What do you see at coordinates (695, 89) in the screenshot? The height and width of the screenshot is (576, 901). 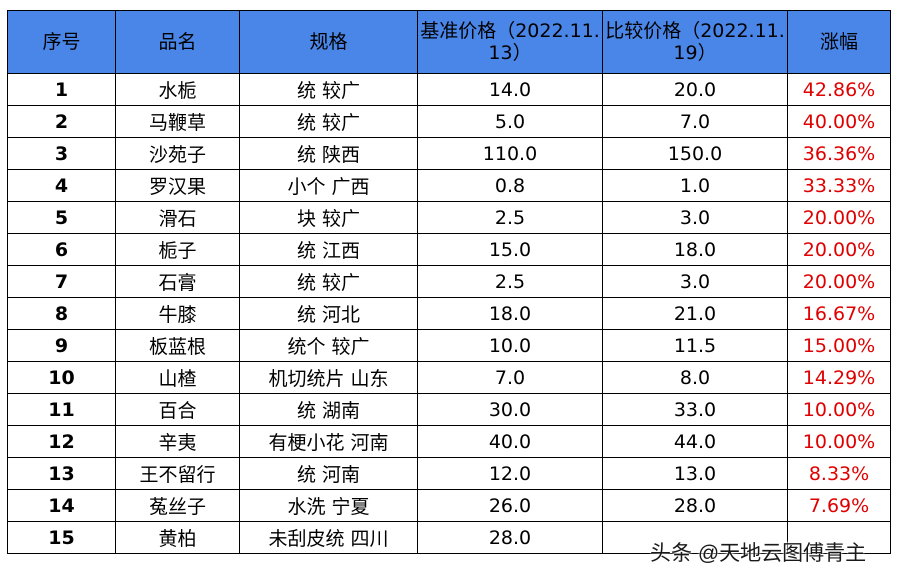 I see `cell-compare-price: 20.0` at bounding box center [695, 89].